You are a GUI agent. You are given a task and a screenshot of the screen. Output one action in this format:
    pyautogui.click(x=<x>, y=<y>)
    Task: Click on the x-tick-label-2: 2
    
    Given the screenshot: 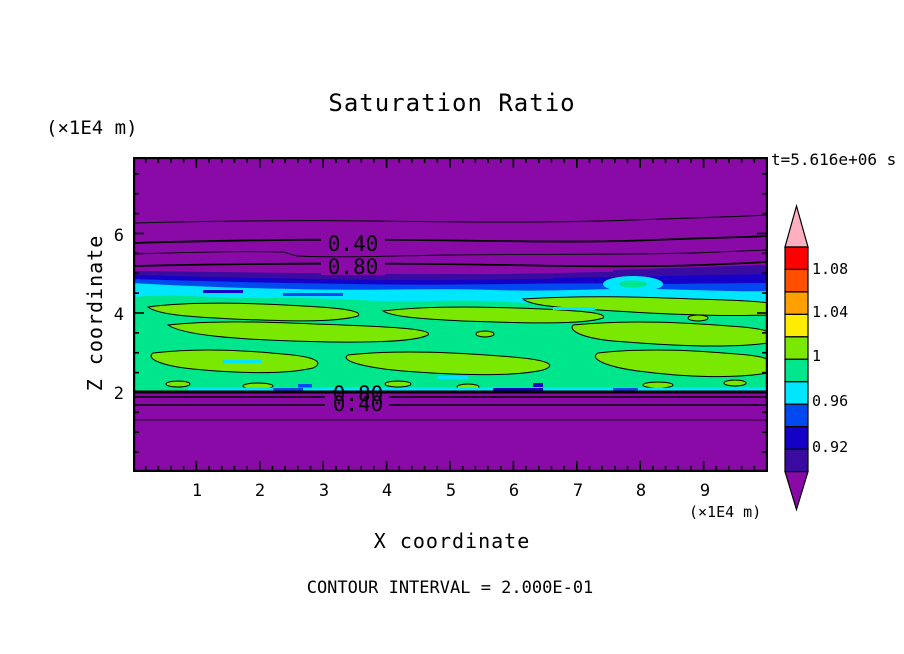 What is the action you would take?
    pyautogui.click(x=260, y=491)
    